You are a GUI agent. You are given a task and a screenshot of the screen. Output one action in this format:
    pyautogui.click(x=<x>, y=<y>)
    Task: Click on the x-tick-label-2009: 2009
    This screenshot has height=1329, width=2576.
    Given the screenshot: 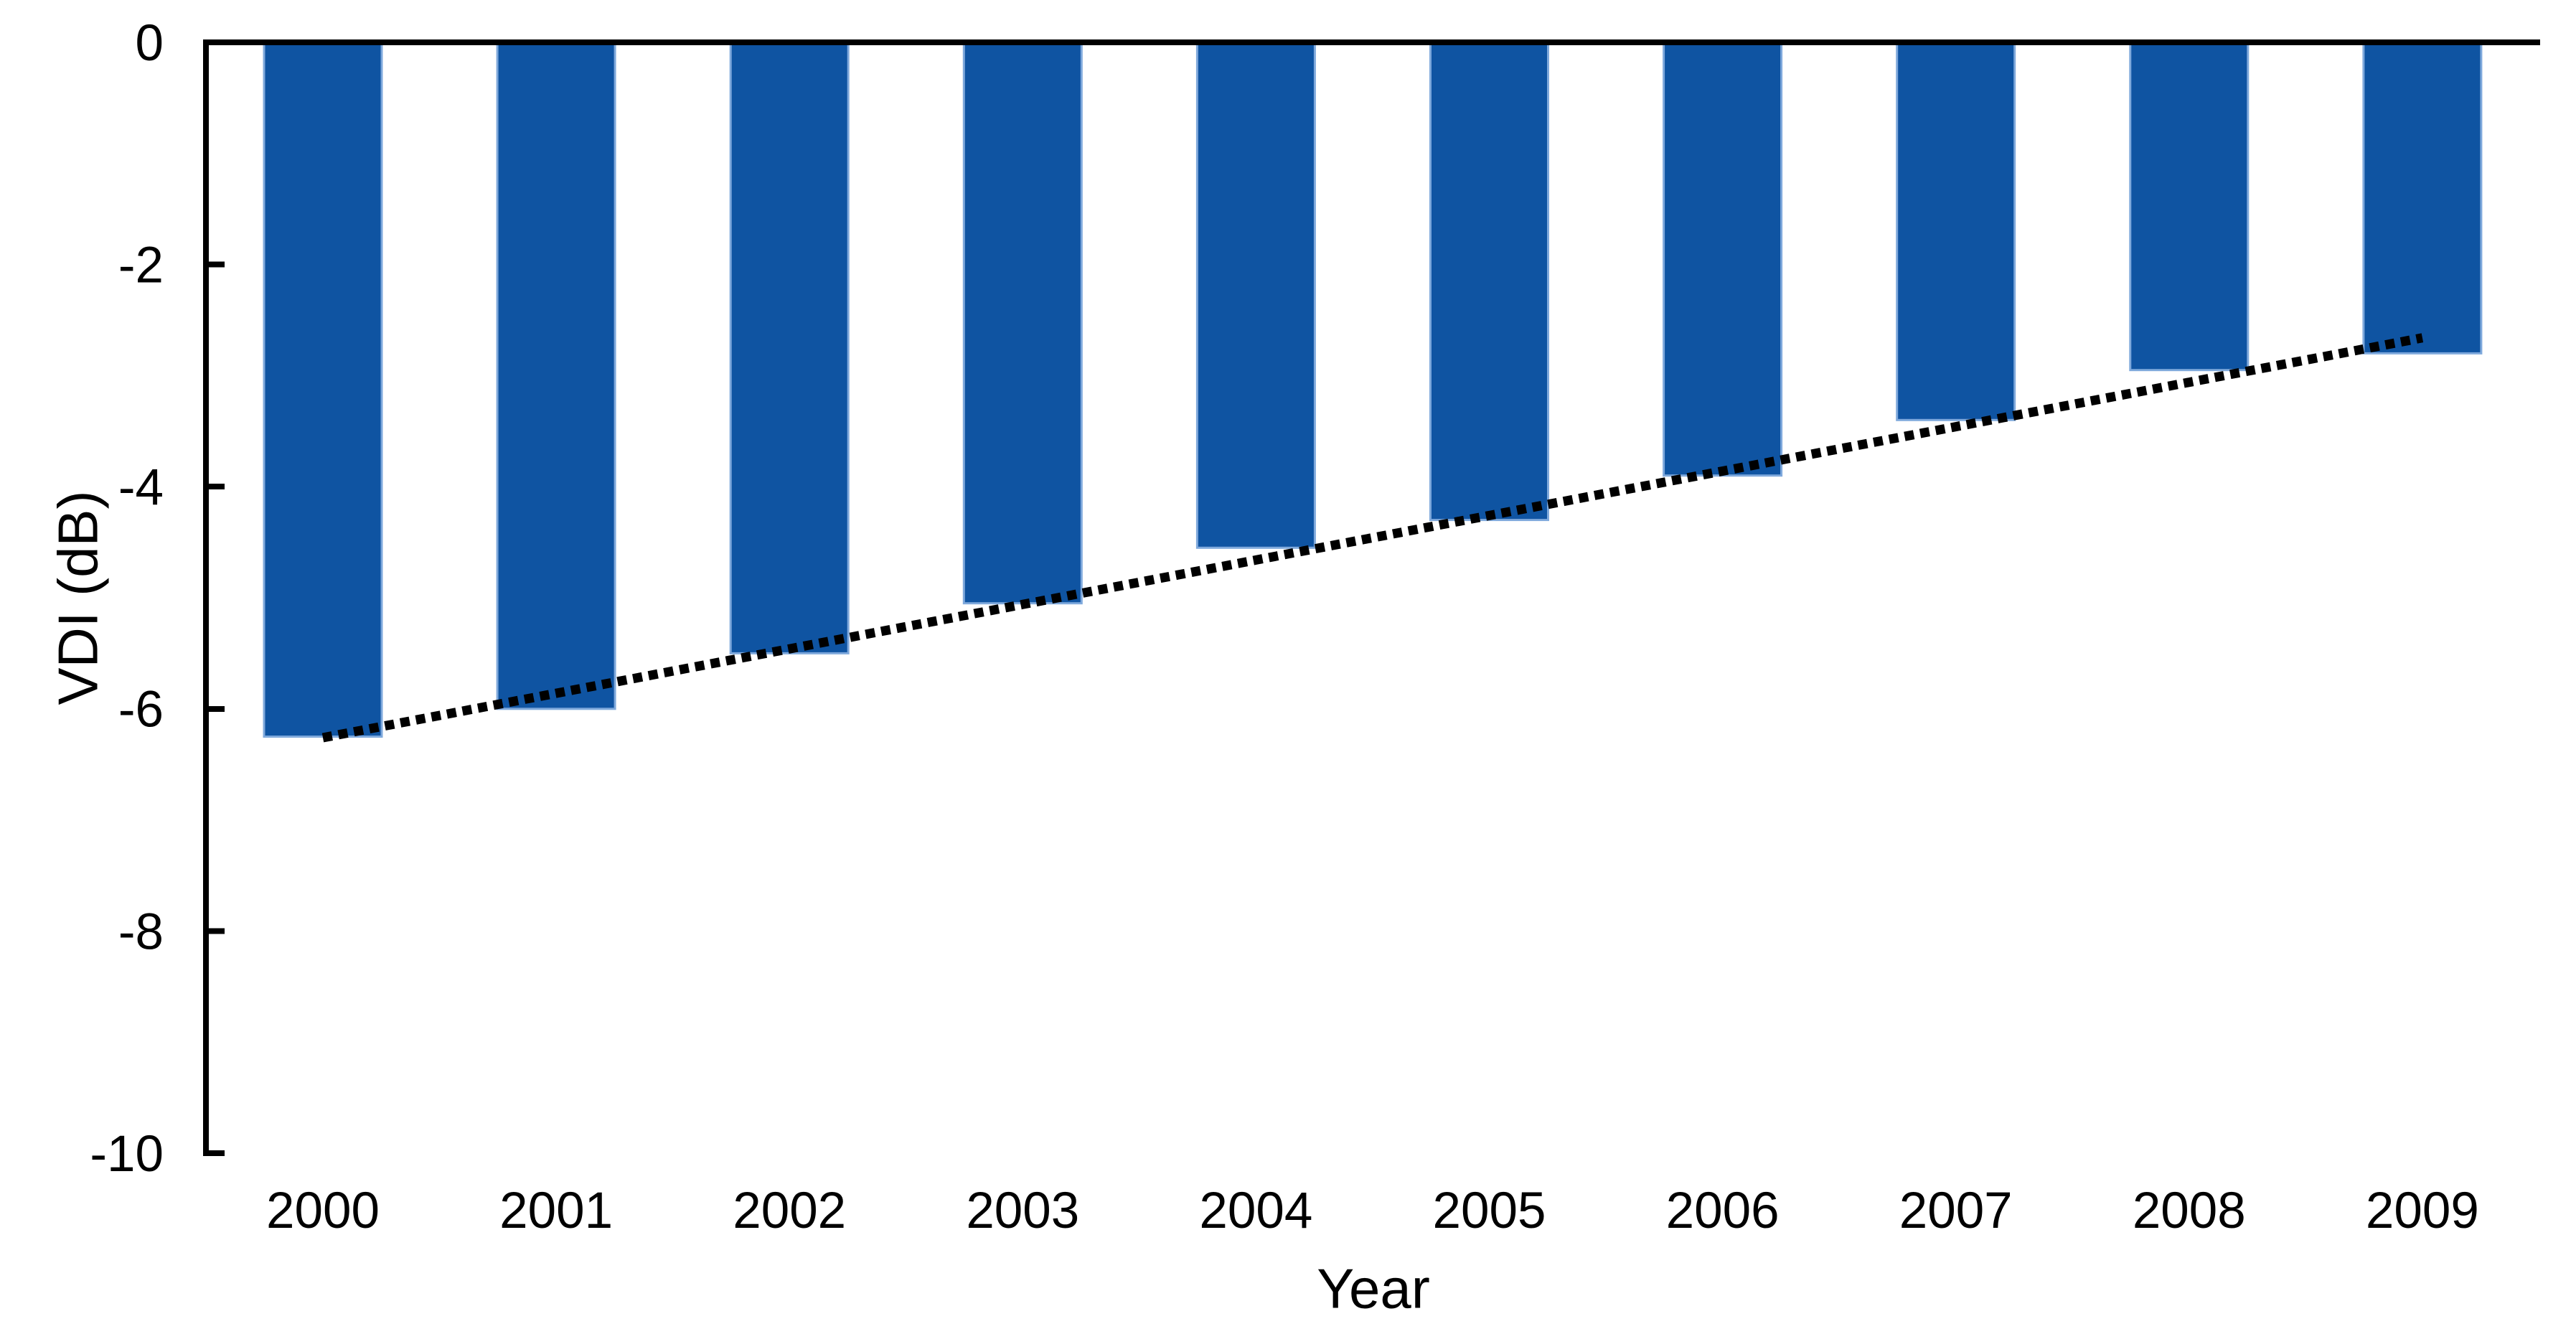 What is the action you would take?
    pyautogui.click(x=2422, y=1211)
    